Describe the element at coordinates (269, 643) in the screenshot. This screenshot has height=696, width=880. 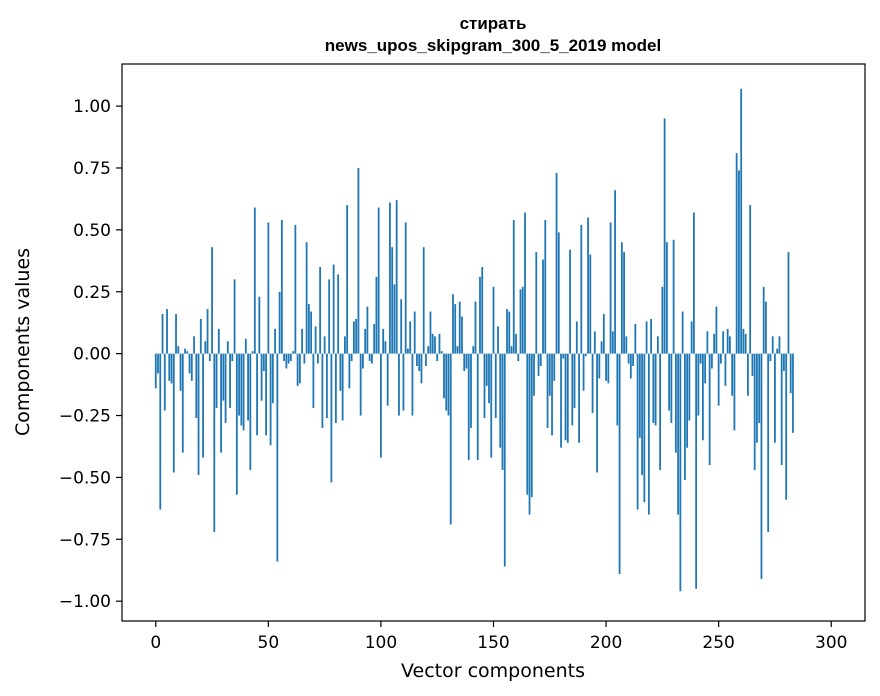
I see `x-tick-label: 50` at that location.